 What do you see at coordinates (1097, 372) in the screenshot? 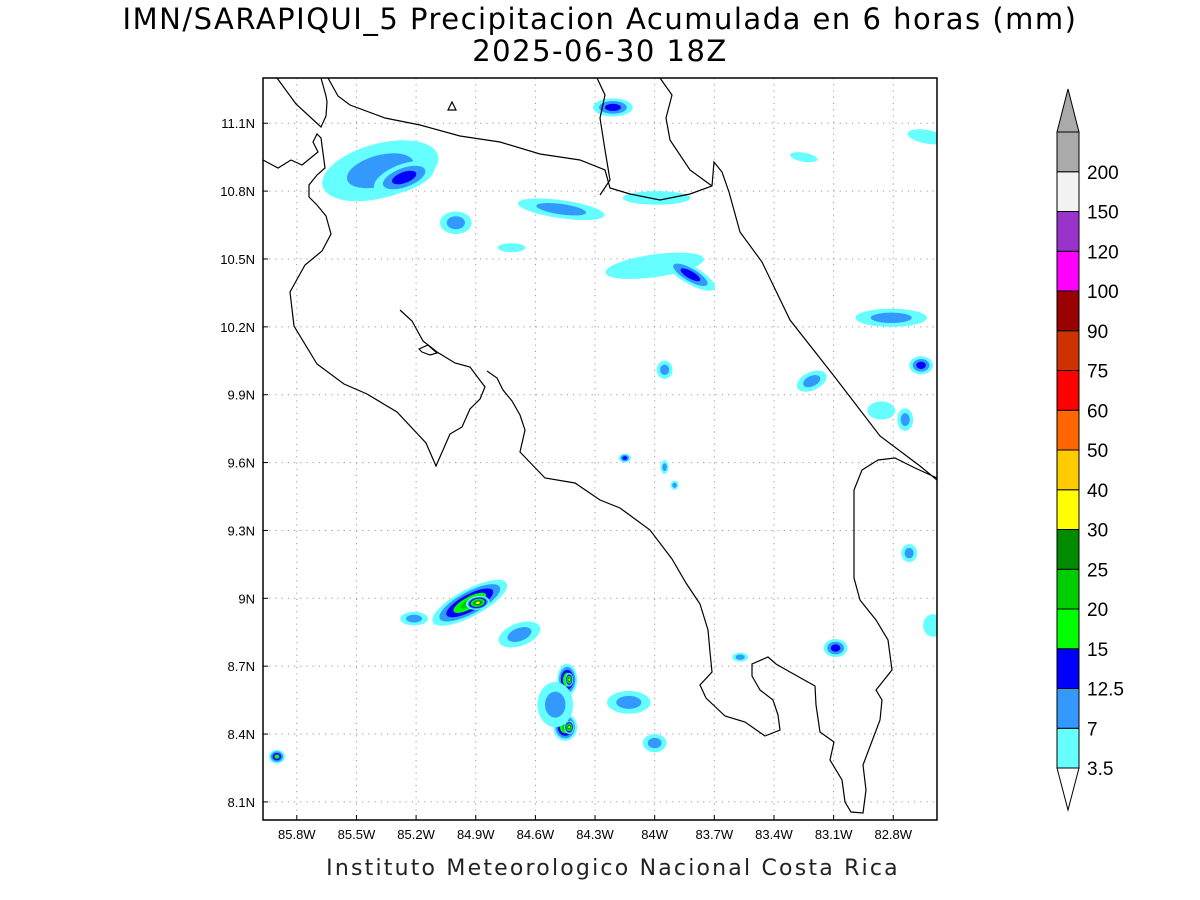
I see `colorbar-label: 75` at bounding box center [1097, 372].